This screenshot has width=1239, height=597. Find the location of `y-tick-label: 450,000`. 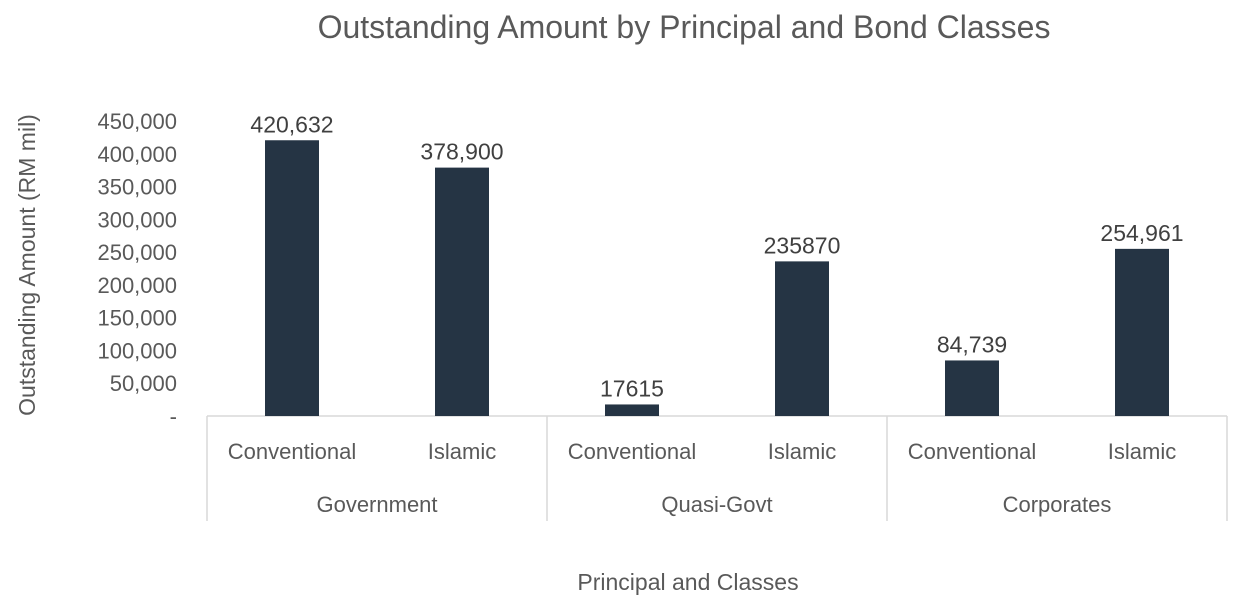

y-tick-label: 450,000 is located at coordinates (137, 121).